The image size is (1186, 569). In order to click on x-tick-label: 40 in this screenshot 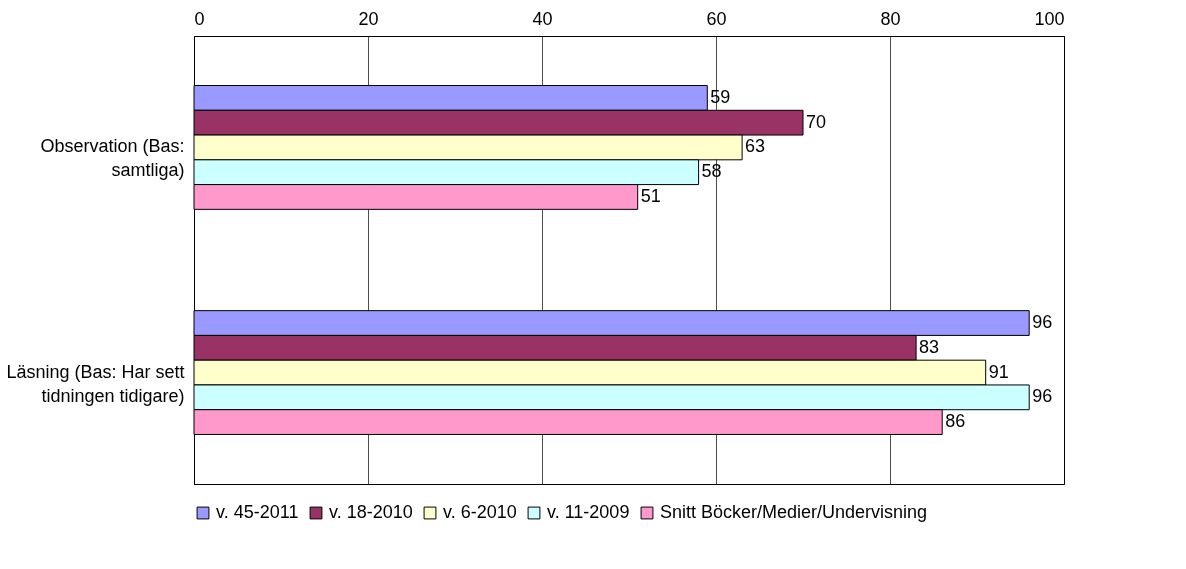, I will do `click(542, 18)`.